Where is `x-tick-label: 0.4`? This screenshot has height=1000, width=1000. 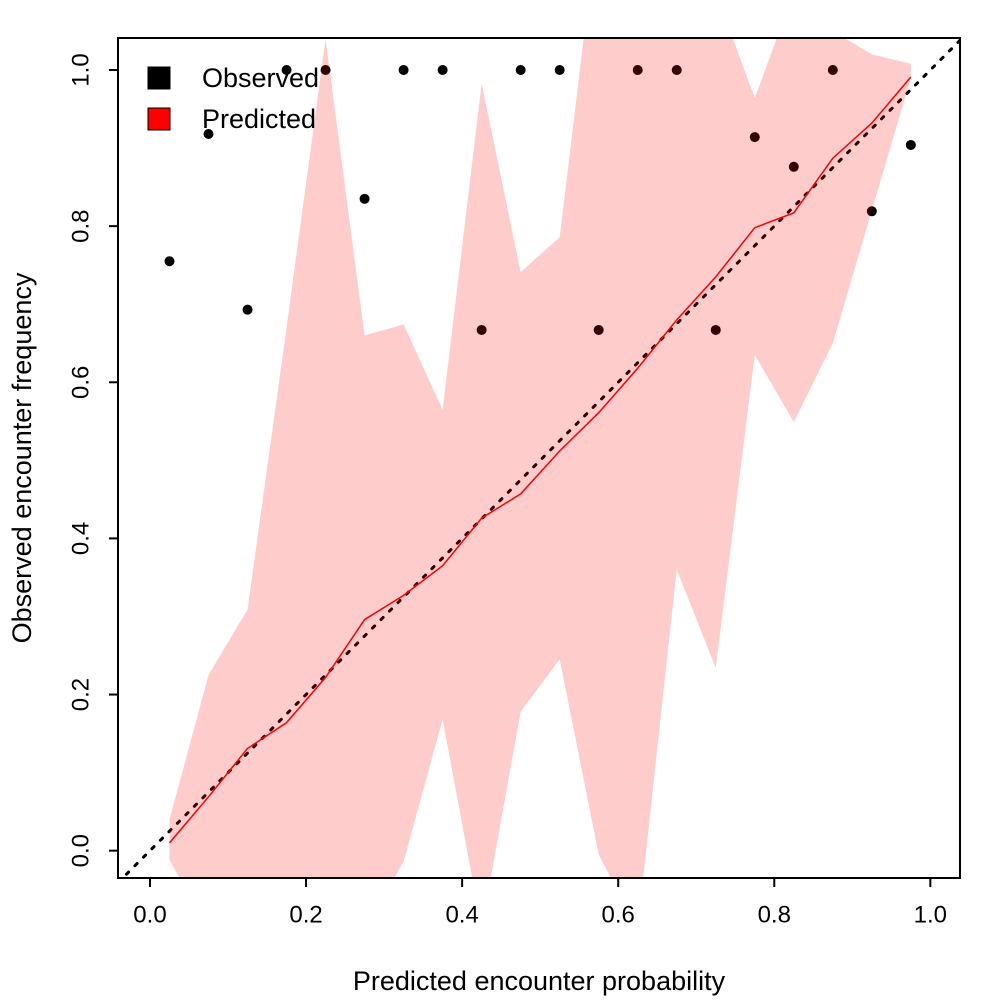
x-tick-label: 0.4 is located at coordinates (461, 914).